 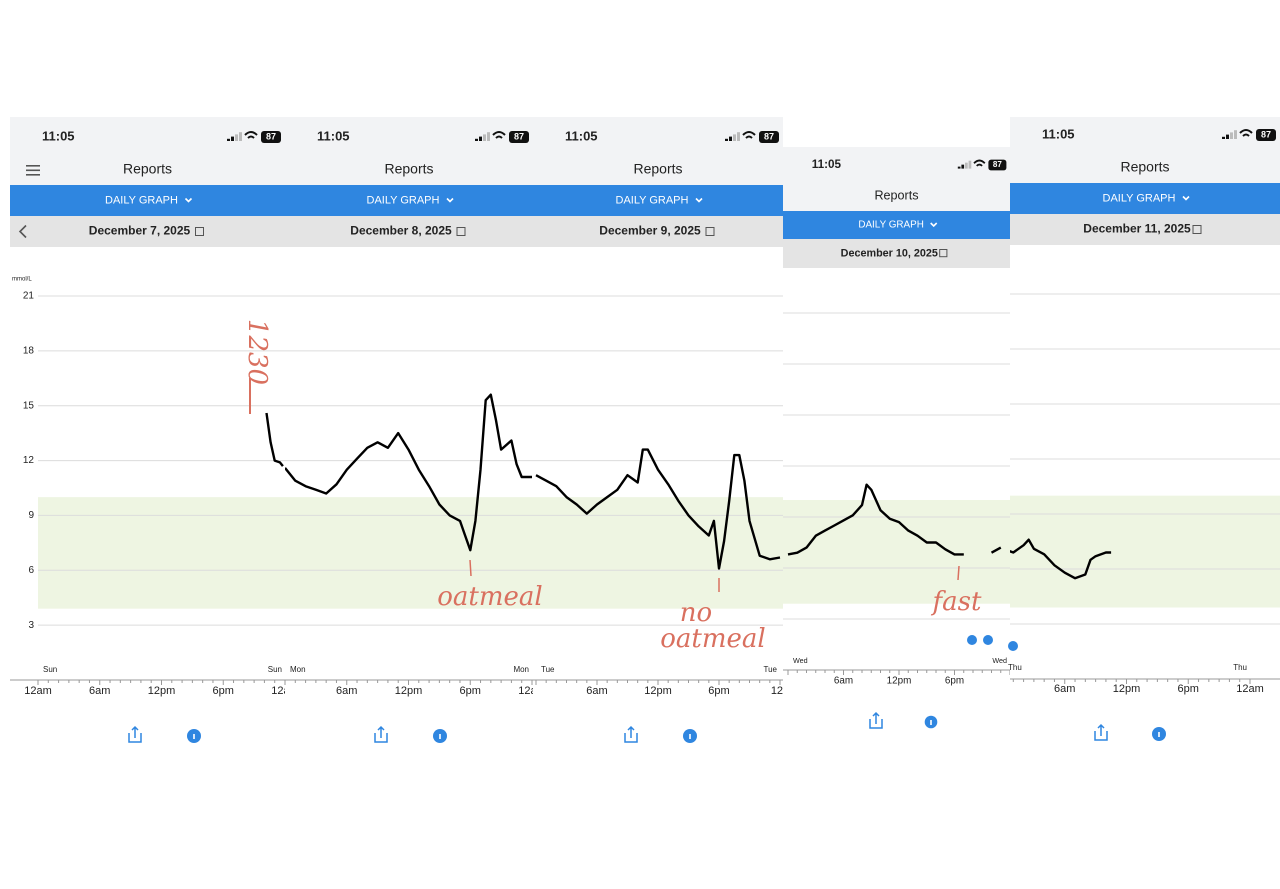 What do you see at coordinates (29, 296) in the screenshot?
I see `y-tick-label: 21` at bounding box center [29, 296].